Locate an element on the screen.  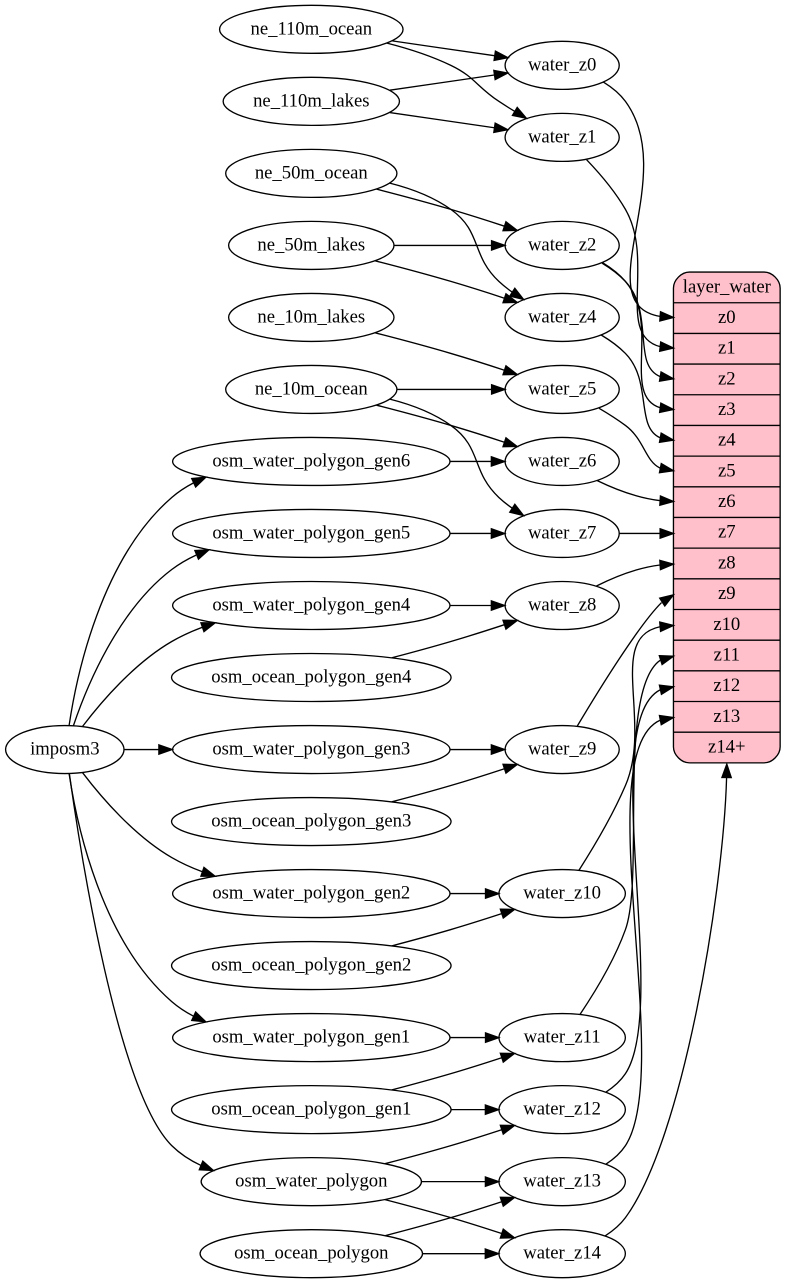
svg-text: water_z6 is located at coordinates (562, 460).